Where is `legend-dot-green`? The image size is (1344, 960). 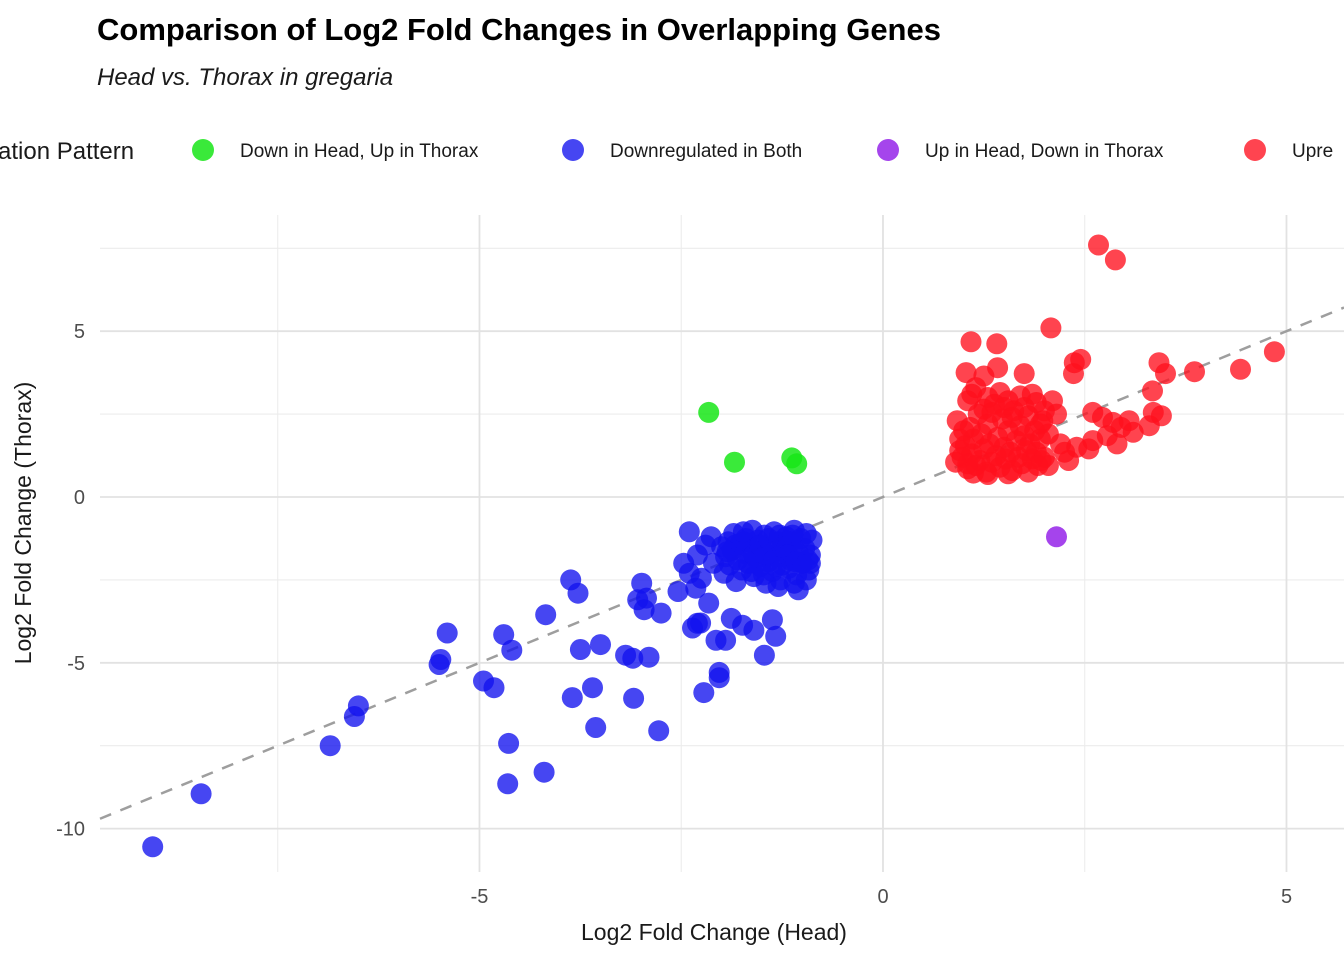
legend-dot-green is located at coordinates (203, 150).